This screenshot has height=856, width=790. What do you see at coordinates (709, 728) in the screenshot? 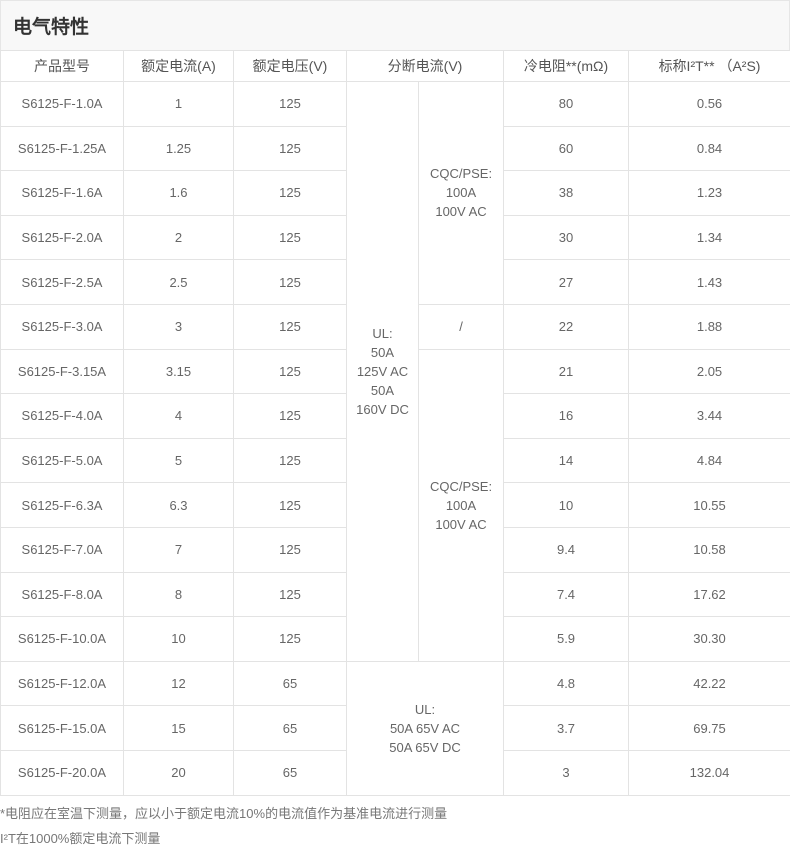
I see `cell-i2t: 69.75` at bounding box center [709, 728].